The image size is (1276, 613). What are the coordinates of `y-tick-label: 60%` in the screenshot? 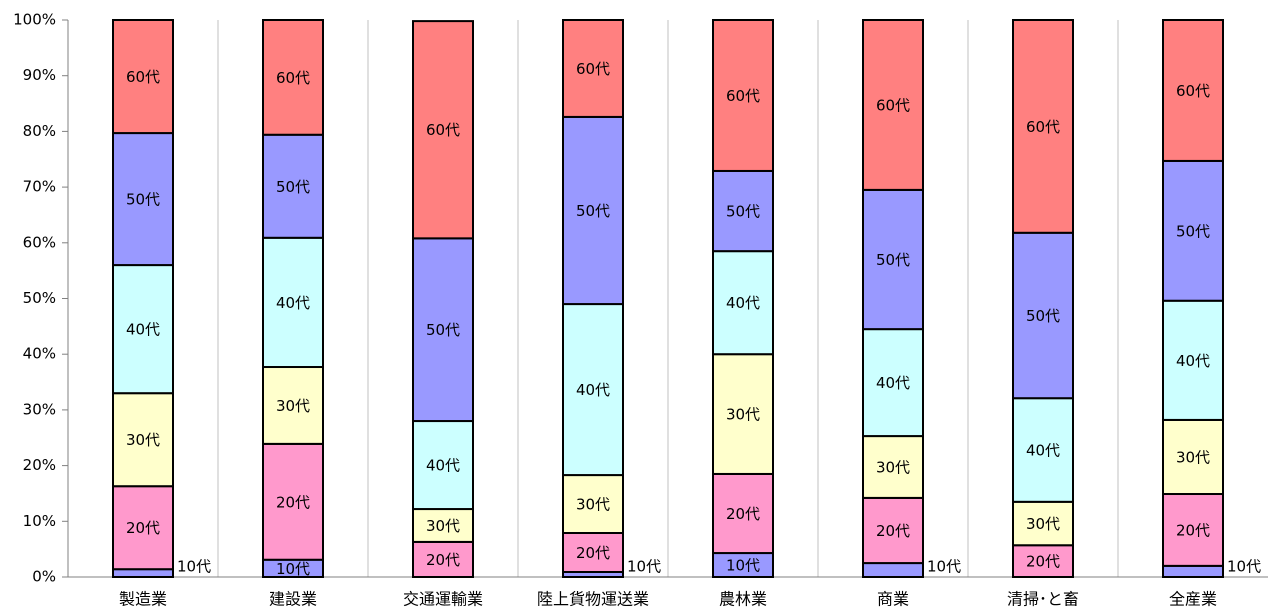 It's located at (39, 242).